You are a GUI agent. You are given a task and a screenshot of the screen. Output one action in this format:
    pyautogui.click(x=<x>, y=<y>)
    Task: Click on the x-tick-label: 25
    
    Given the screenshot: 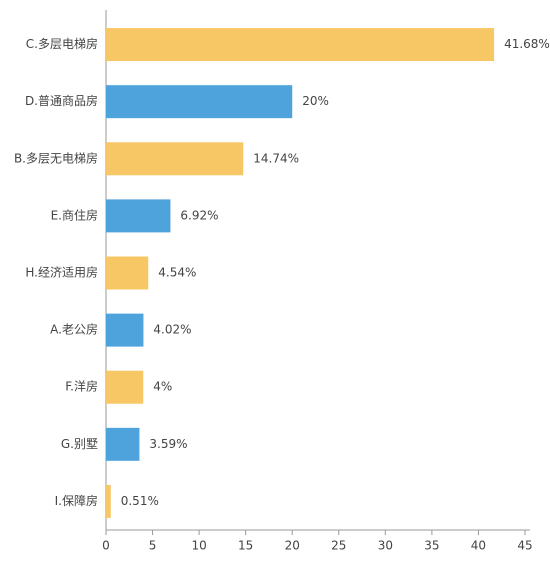 What is the action you would take?
    pyautogui.click(x=338, y=546)
    